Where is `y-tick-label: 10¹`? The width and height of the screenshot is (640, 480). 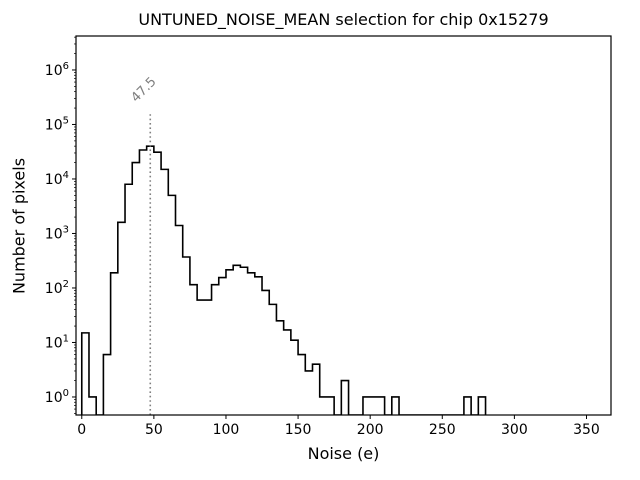
y-tick-label: 10¹ is located at coordinates (57, 342).